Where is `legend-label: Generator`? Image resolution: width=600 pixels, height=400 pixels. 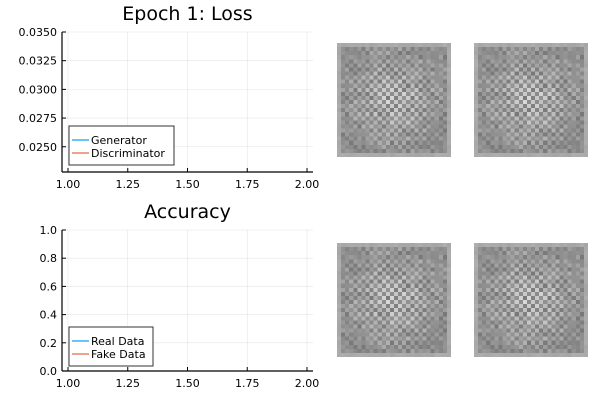 legend-label: Generator is located at coordinates (119, 140).